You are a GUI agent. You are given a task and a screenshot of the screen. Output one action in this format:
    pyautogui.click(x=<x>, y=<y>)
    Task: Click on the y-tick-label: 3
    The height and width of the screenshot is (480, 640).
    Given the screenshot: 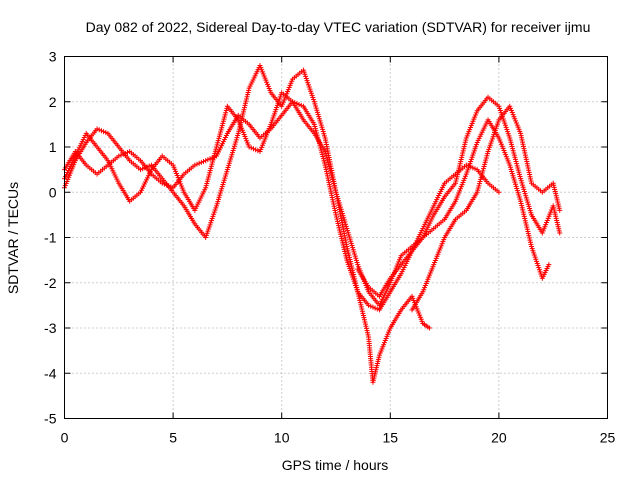 What is the action you would take?
    pyautogui.click(x=53, y=57)
    